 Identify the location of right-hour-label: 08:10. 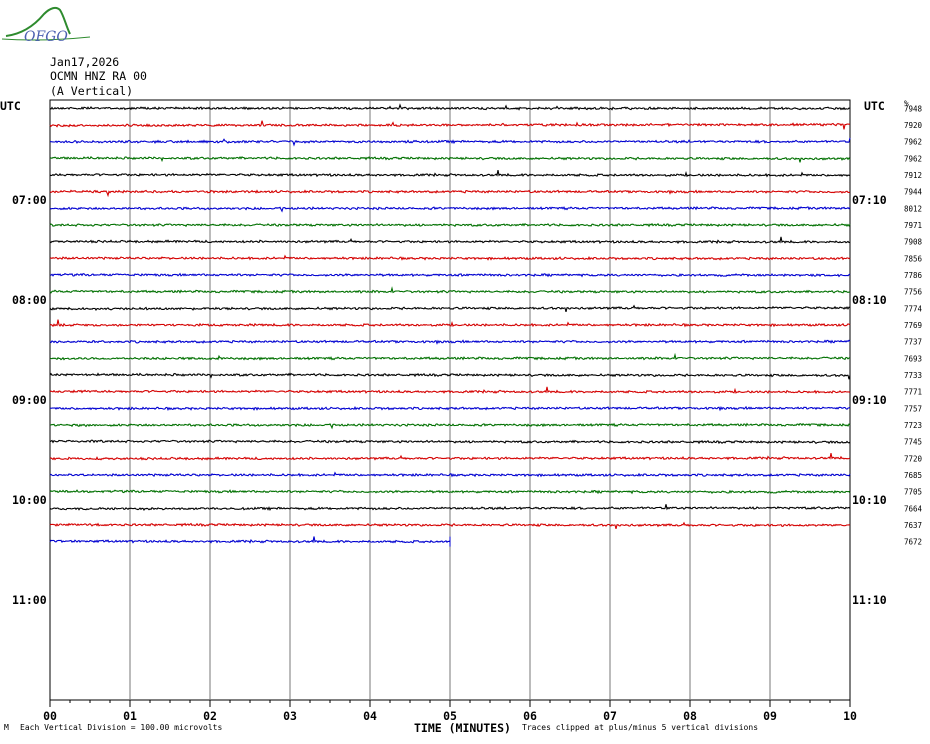
(869, 300).